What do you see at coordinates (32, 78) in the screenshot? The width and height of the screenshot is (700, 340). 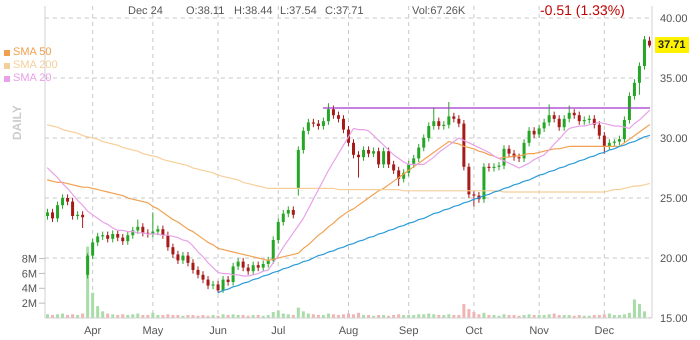 I see `legend-label: SMA 20` at bounding box center [32, 78].